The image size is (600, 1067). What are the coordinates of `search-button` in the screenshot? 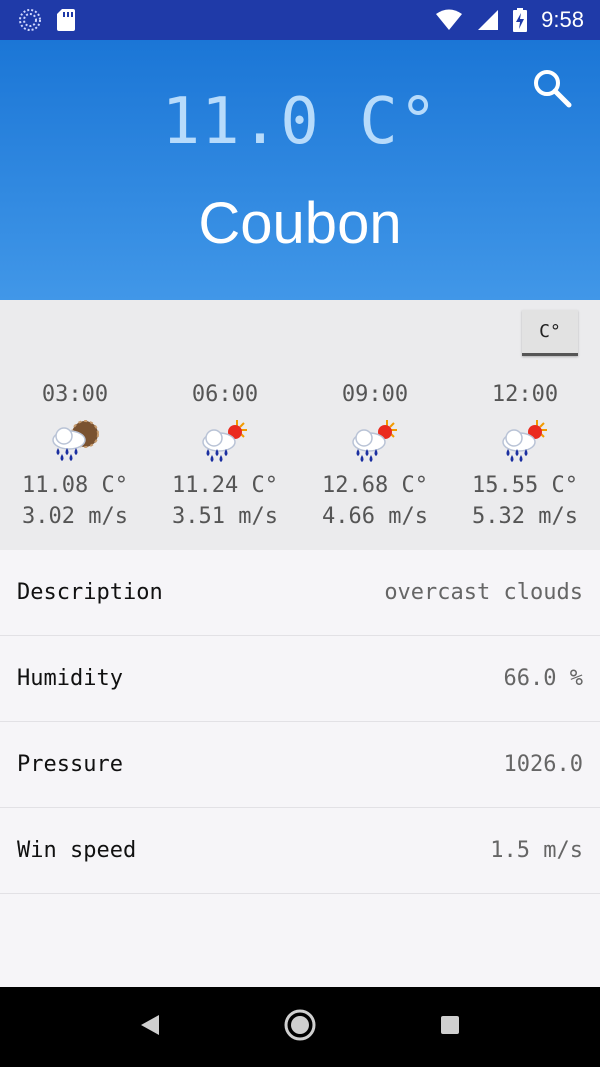 It's located at (552, 90).